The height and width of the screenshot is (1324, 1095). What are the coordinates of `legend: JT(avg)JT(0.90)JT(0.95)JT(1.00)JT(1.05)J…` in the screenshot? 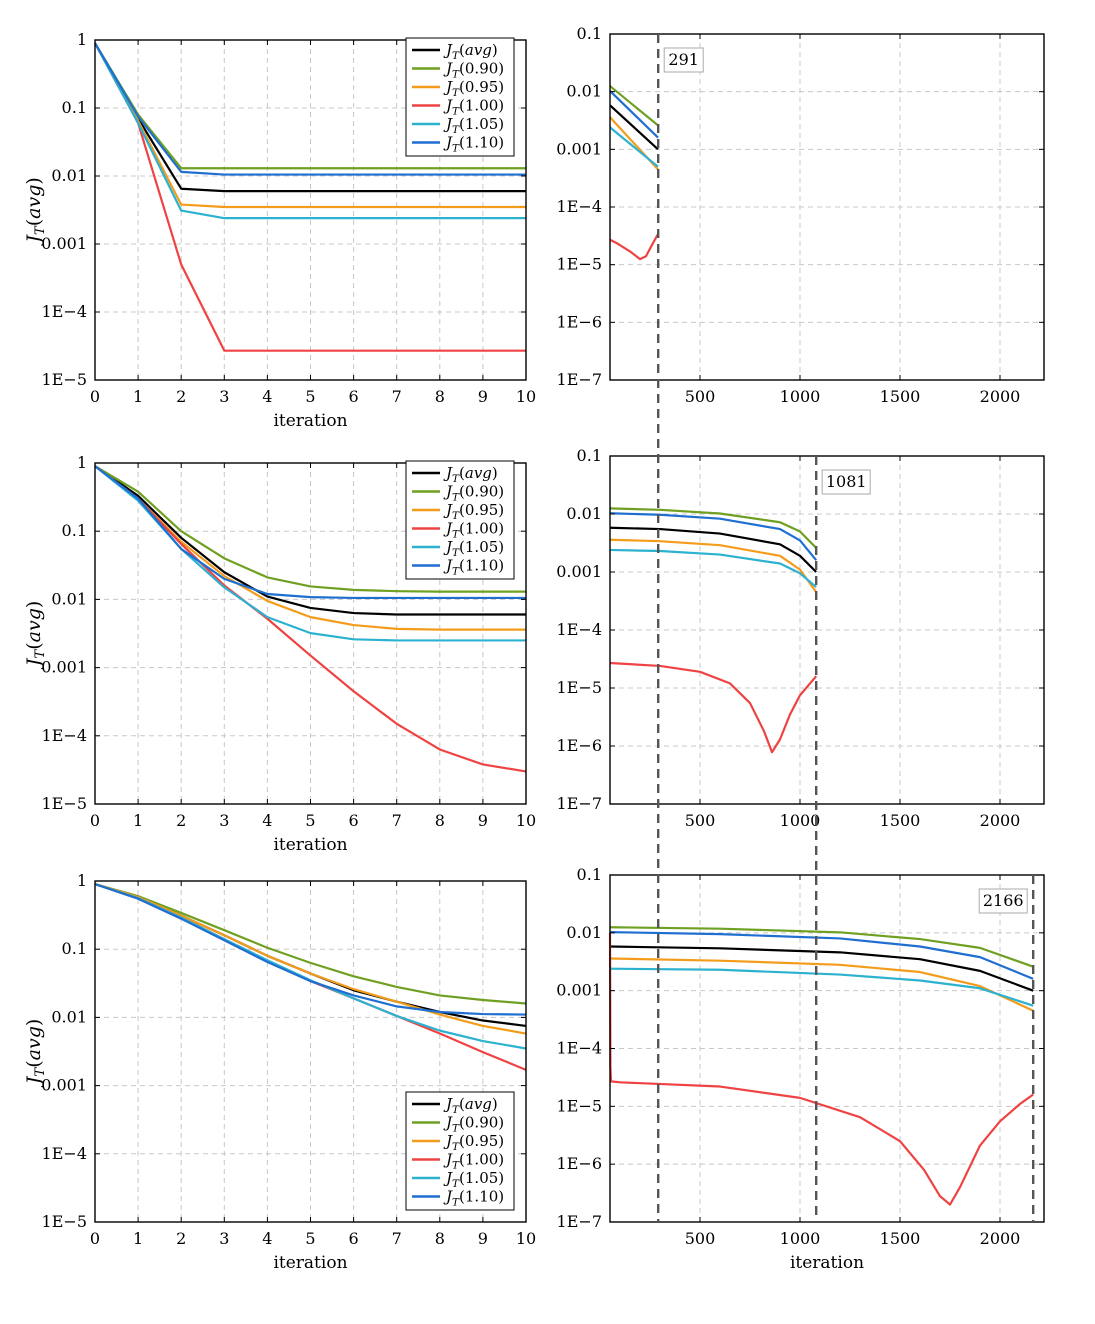 It's located at (460, 520).